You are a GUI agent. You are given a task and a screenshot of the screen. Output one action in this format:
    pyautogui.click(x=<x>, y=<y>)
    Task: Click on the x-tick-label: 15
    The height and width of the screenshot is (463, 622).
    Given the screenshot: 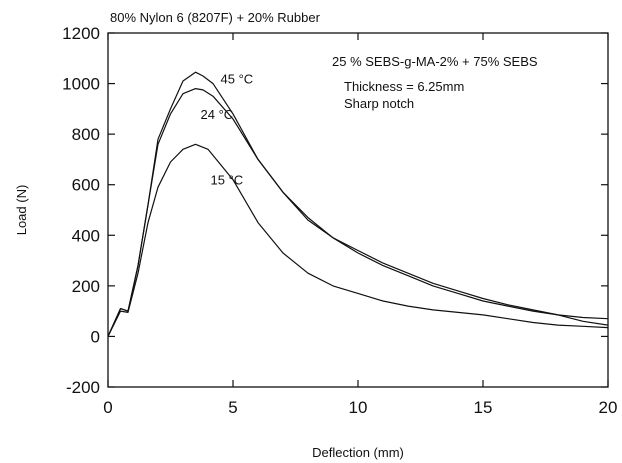 What is the action you would take?
    pyautogui.click(x=483, y=407)
    